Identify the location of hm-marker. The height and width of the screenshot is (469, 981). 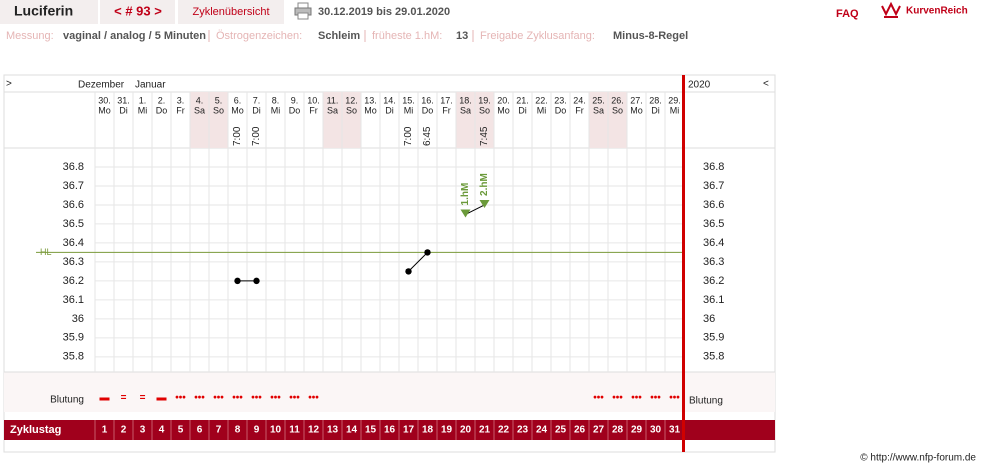
(484, 203).